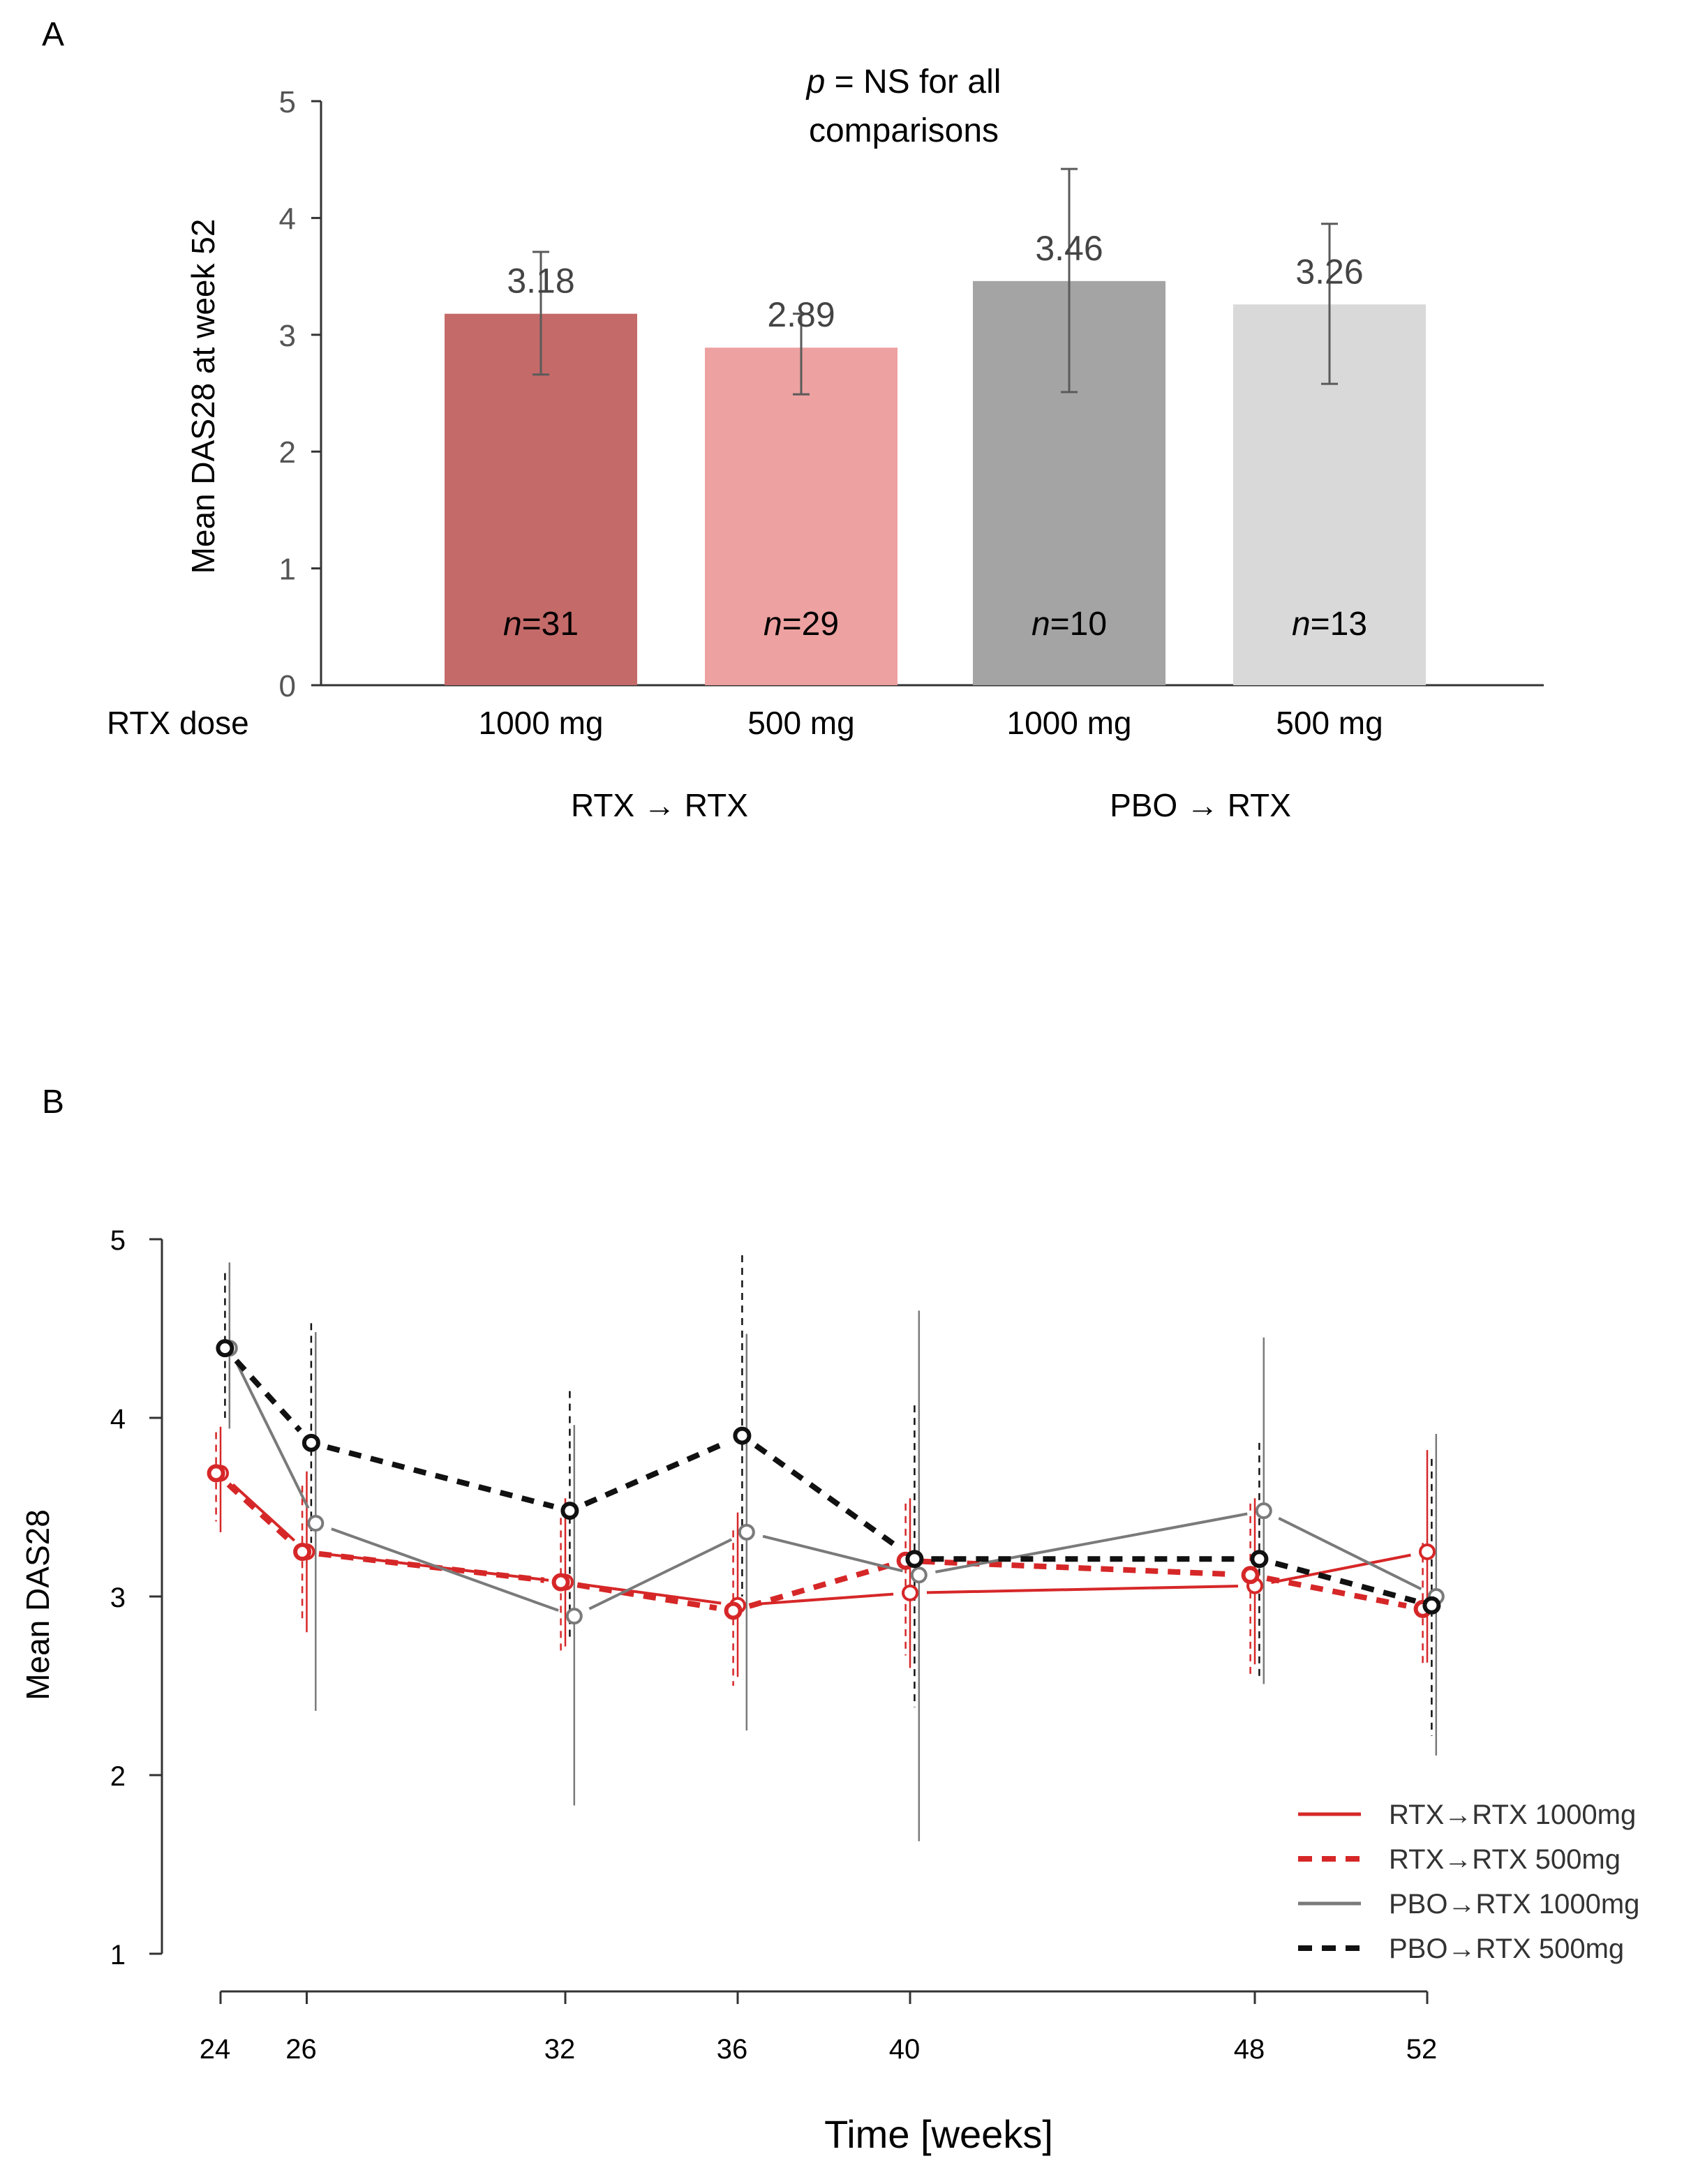 The height and width of the screenshot is (2184, 1698). Describe the element at coordinates (118, 1955) in the screenshot. I see `b-y-tick-label: 1` at that location.